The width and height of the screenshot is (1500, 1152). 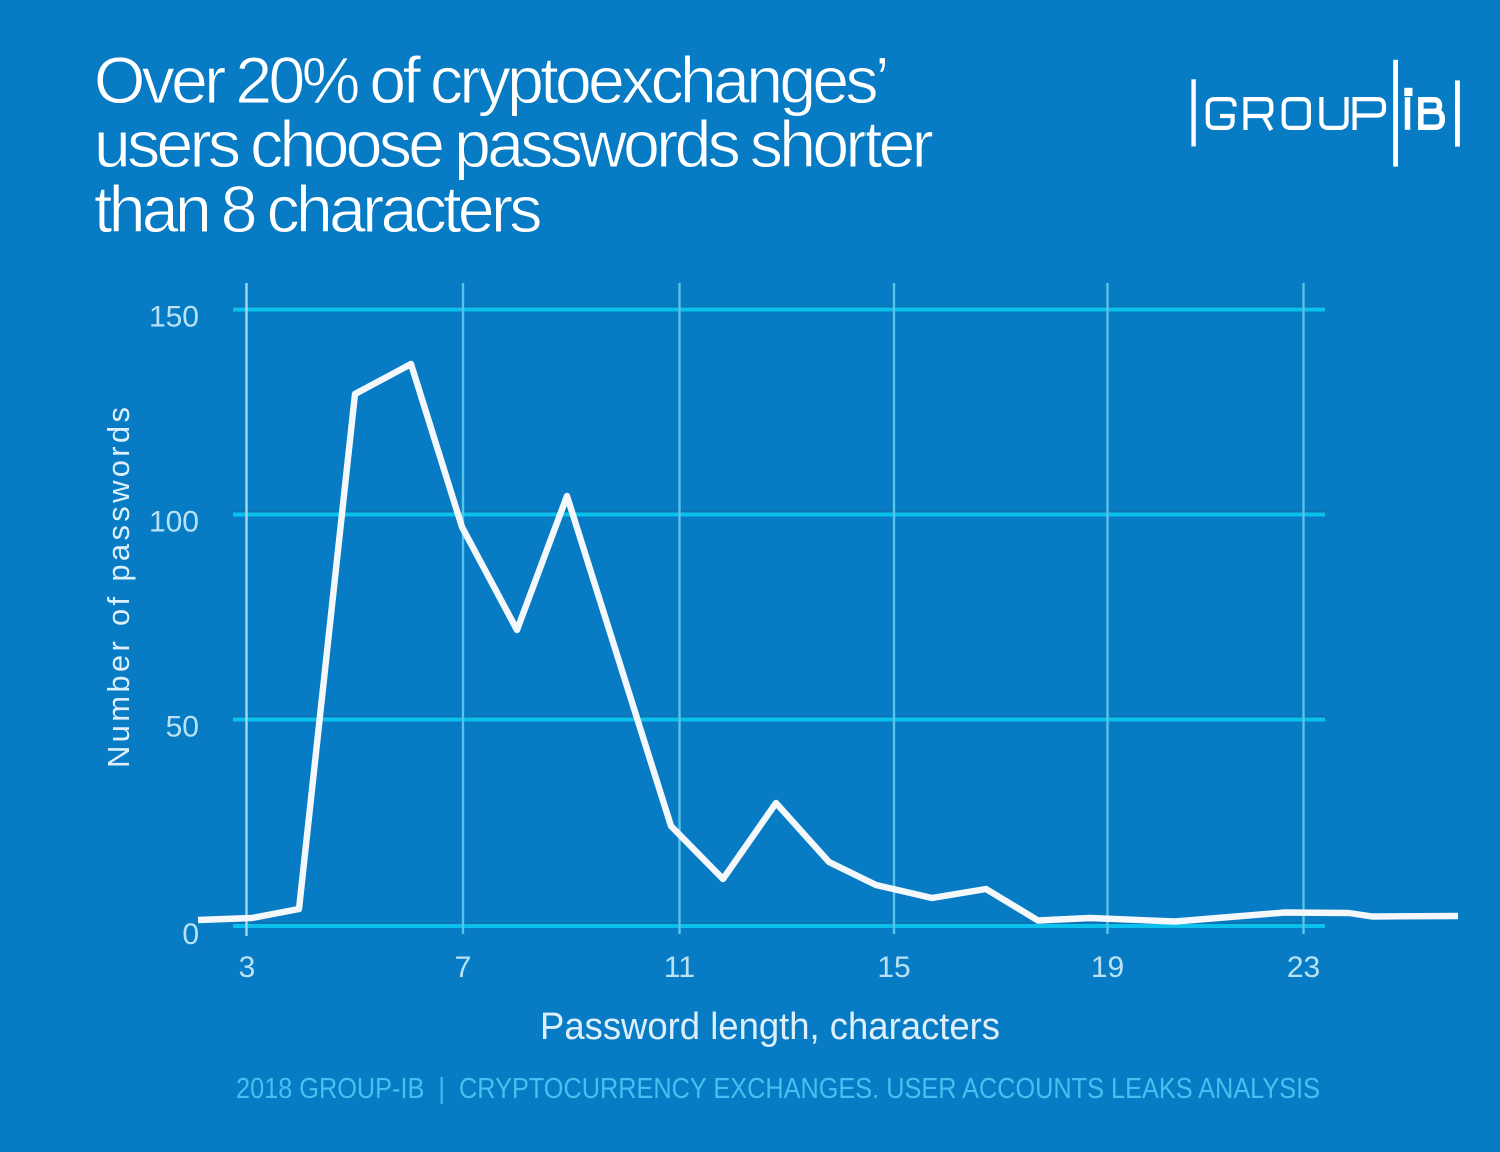 What do you see at coordinates (770, 1027) in the screenshot?
I see `svg-text: Password length, characters` at bounding box center [770, 1027].